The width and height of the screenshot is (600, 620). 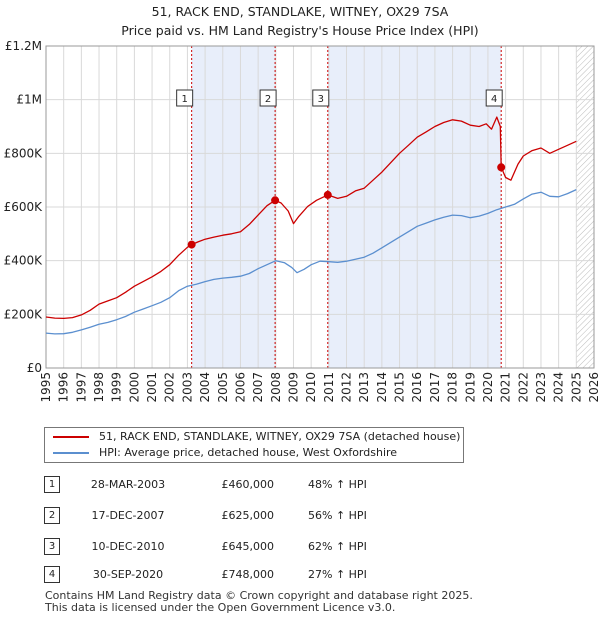 I want to click on y-tick-label: £1M, so click(x=29, y=100).